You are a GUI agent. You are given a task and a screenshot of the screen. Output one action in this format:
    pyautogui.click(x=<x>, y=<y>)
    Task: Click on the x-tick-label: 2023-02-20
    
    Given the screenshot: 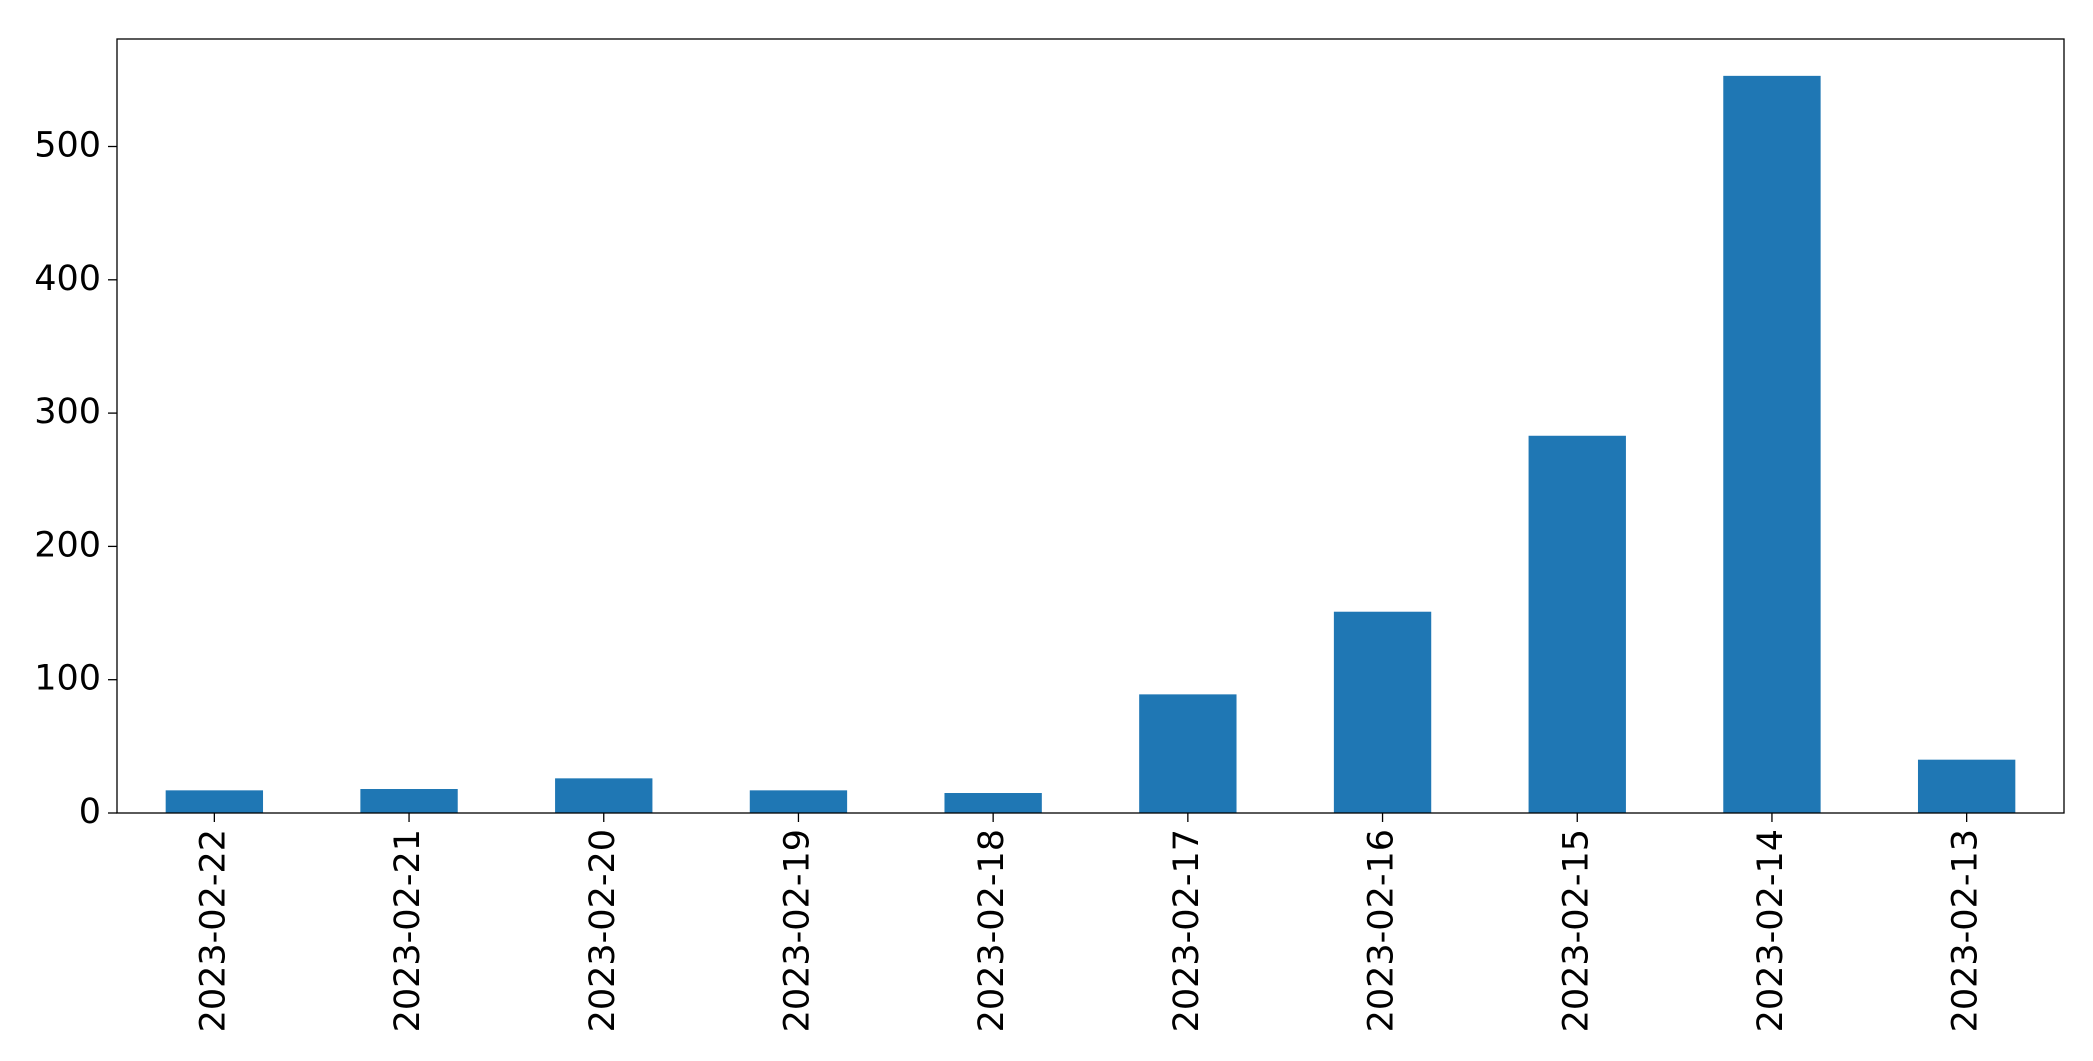 What is the action you would take?
    pyautogui.click(x=603, y=930)
    